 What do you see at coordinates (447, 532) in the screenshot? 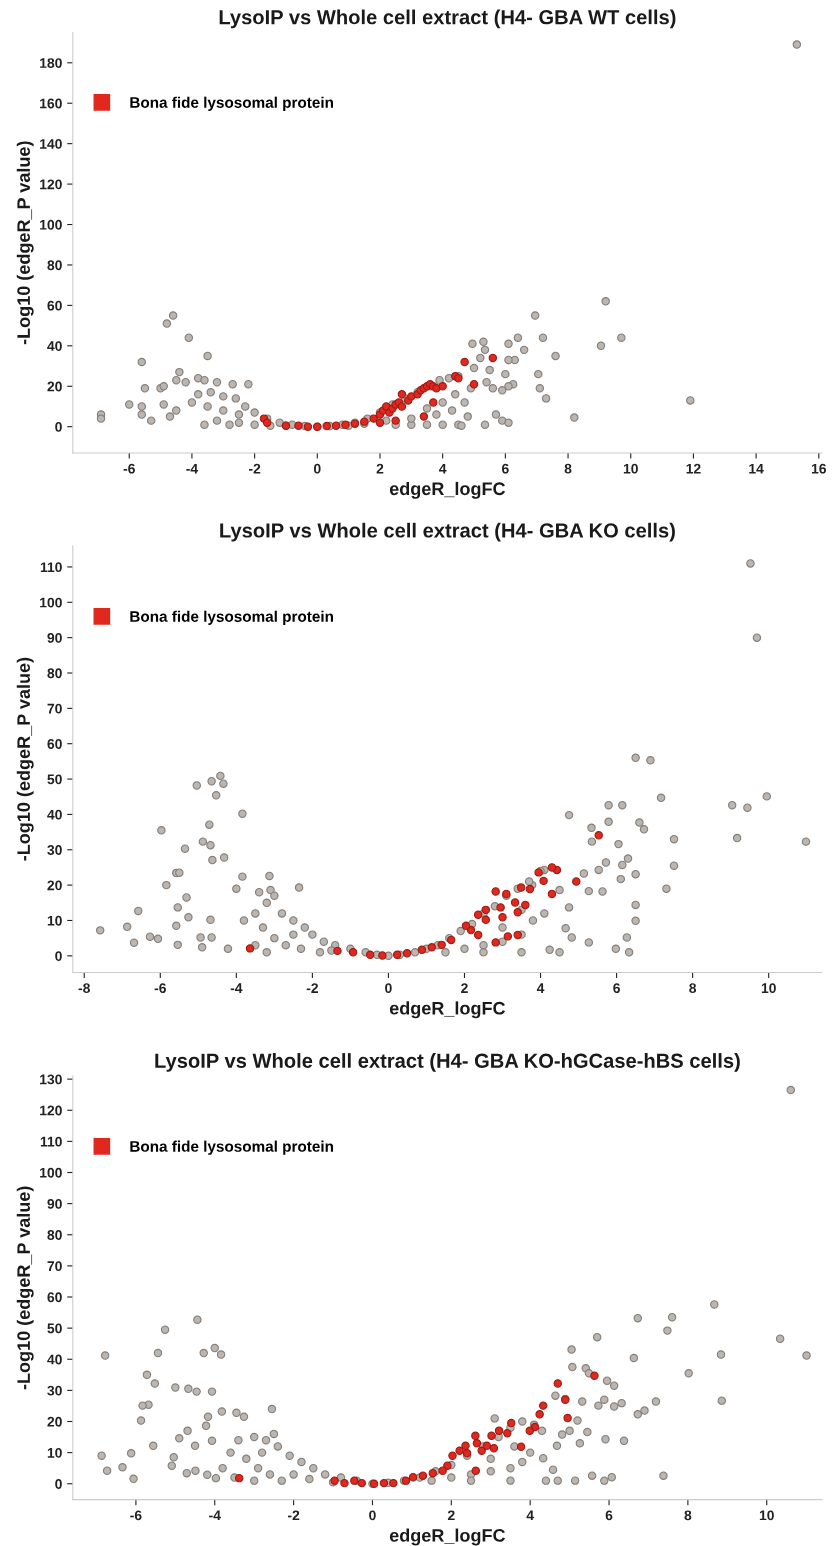
I see `chart-title: LysoIP vs Whole cell extract (H4- GBA KO cells)` at bounding box center [447, 532].